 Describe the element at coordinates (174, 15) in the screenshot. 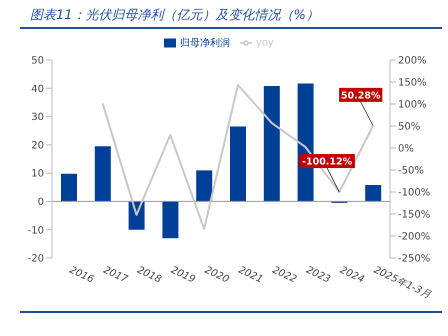

I see `chart-title: 图表11：光伏归母净利（亿元）及变化情况（%）` at that location.